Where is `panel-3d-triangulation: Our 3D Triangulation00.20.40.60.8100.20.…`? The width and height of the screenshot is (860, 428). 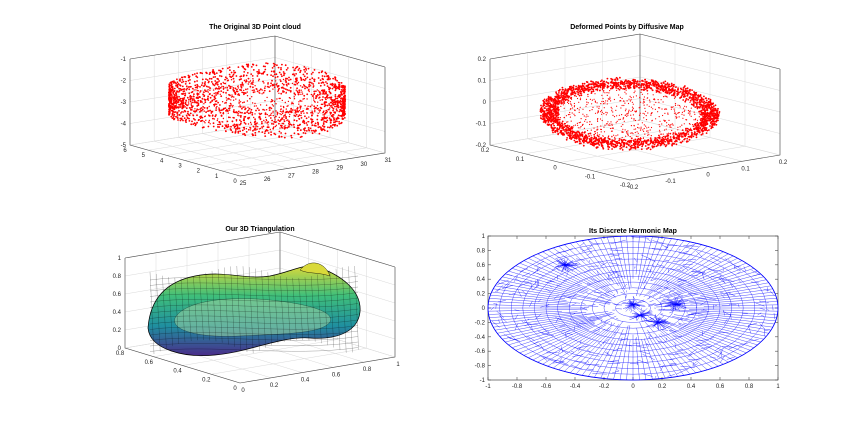
panel-3d-triangulation: Our 3D Triangulation00.20.40.60.8100.20.… is located at coordinates (257, 310).